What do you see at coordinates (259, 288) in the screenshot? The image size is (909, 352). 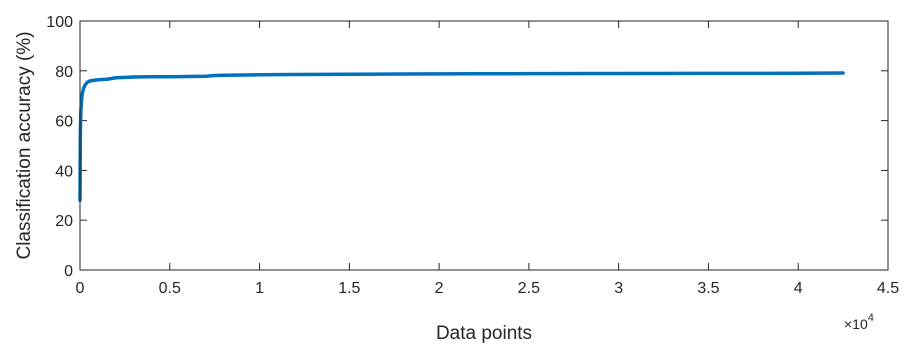 I see `x-tick-label: 1` at bounding box center [259, 288].